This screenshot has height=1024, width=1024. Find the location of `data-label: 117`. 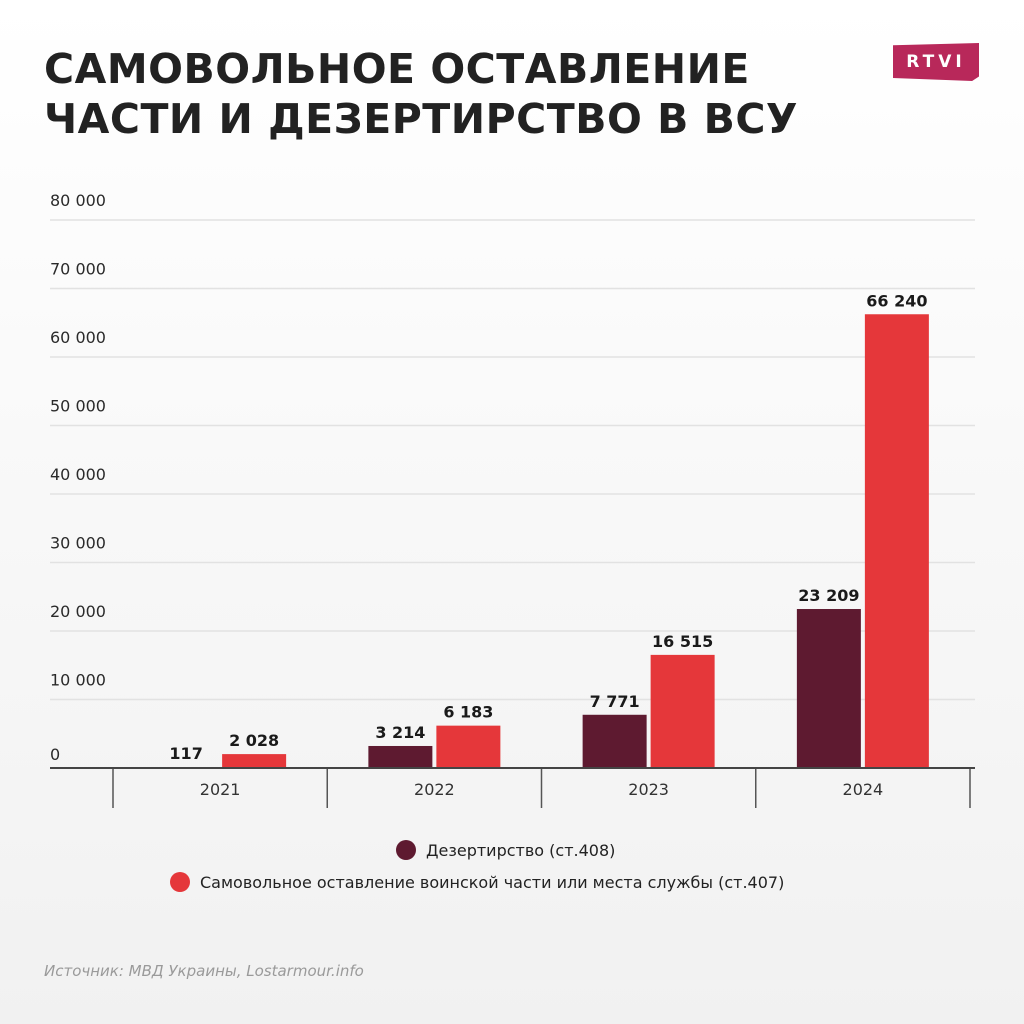

data-label: 117 is located at coordinates (185, 753).